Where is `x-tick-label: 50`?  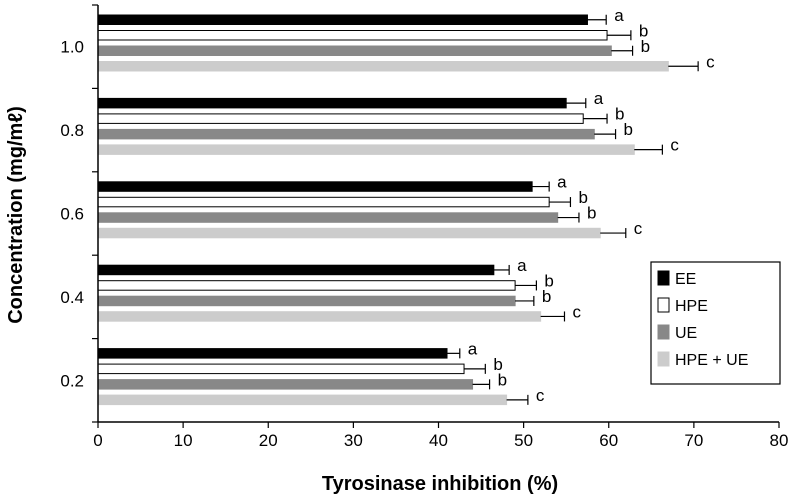
x-tick-label: 50 is located at coordinates (523, 440).